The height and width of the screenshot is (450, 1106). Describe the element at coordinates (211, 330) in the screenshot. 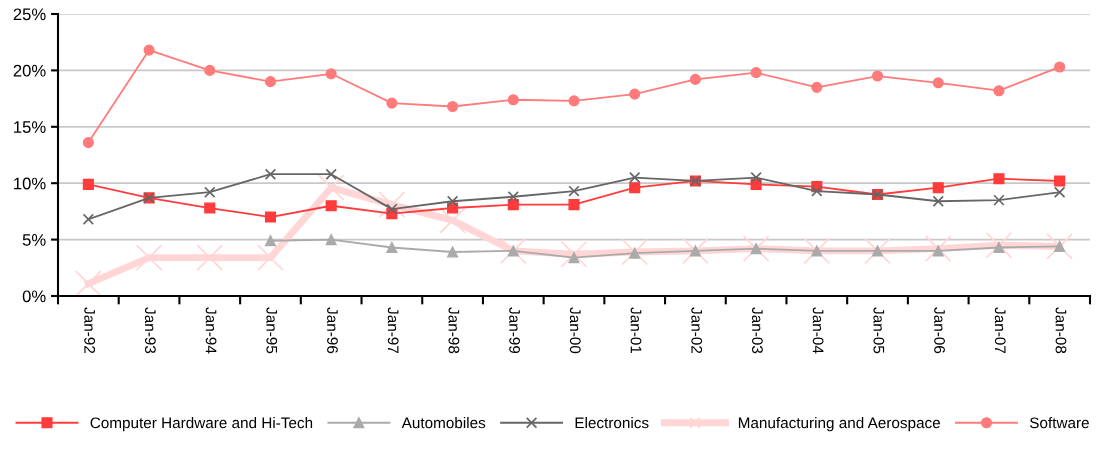

I see `x-tick-label: Jan-94` at that location.